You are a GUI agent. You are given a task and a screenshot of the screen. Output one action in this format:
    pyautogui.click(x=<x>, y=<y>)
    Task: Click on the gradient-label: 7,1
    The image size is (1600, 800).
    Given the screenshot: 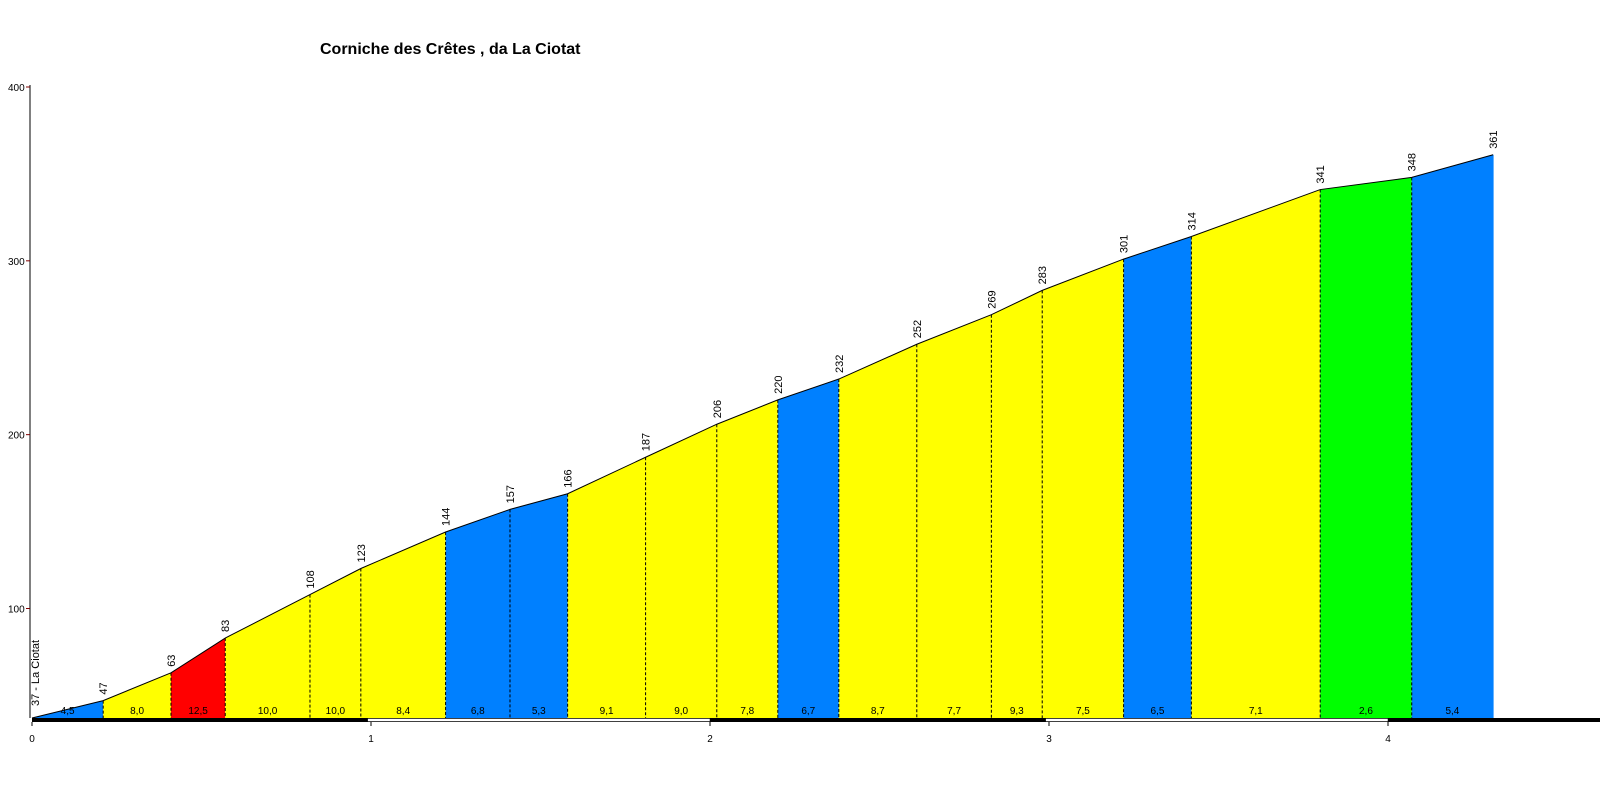 What is the action you would take?
    pyautogui.click(x=1256, y=711)
    